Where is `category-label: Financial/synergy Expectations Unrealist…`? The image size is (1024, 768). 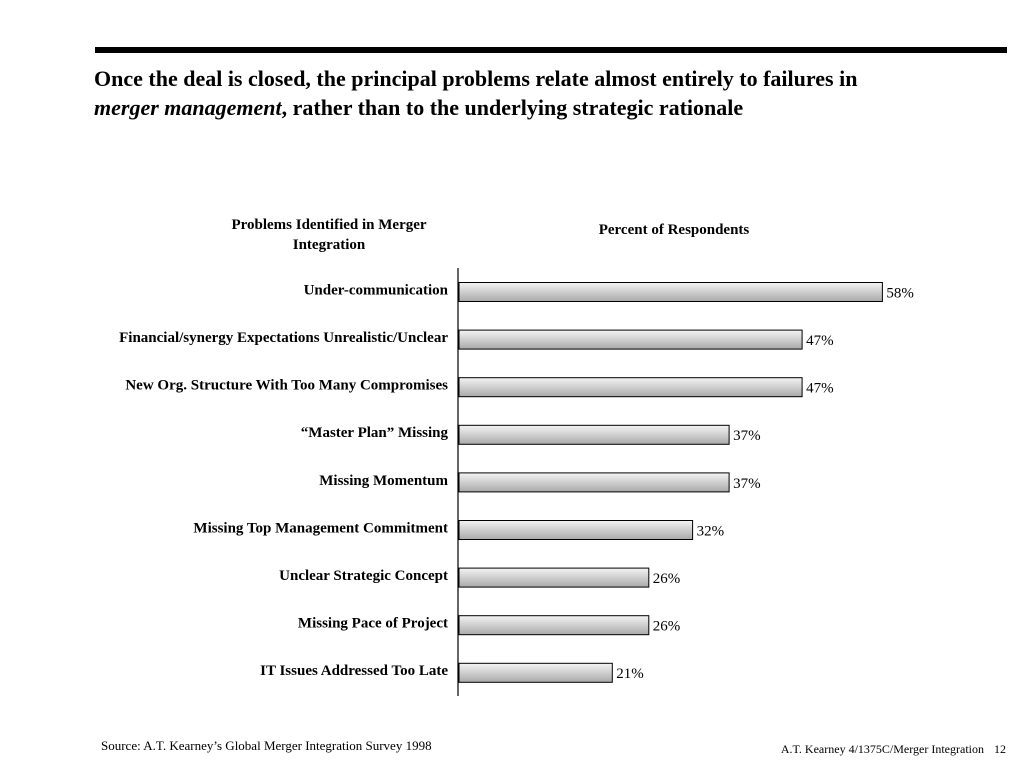
category-label: Financial/synergy Expectations Unrealist… is located at coordinates (283, 338).